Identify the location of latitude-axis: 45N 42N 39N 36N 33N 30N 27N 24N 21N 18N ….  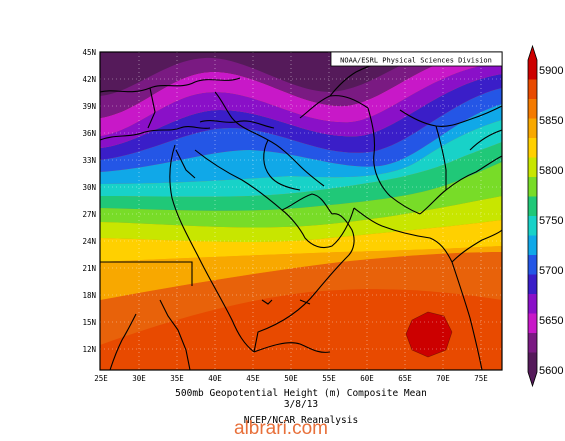
(89, 201).